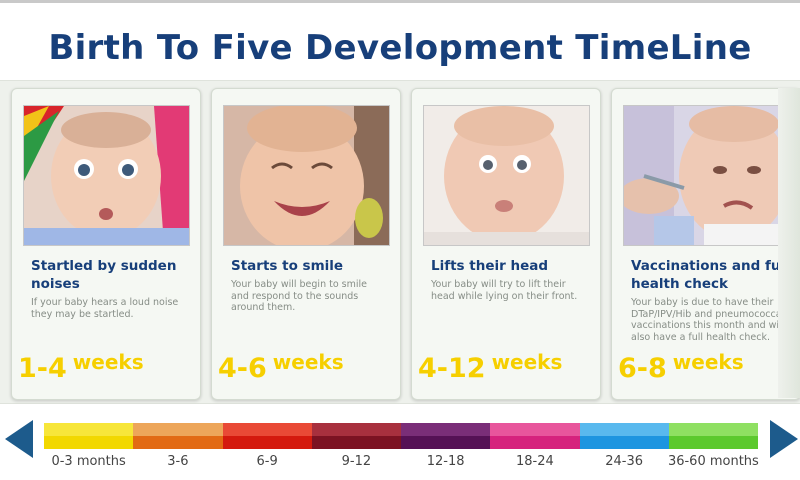 This screenshot has width=800, height=480. Describe the element at coordinates (445, 461) in the screenshot. I see `timeline-label: 12-18` at that location.